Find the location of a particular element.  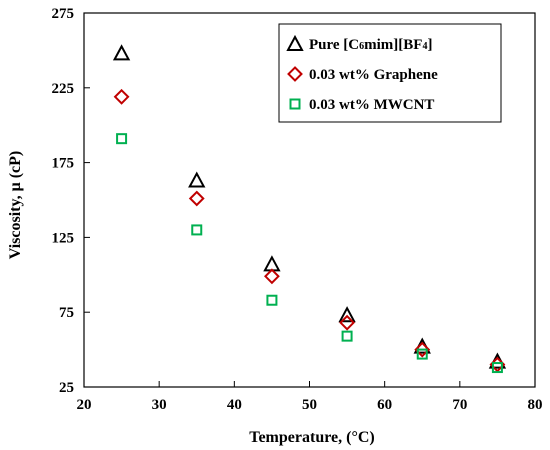

x-tick-label: 50 is located at coordinates (309, 405).